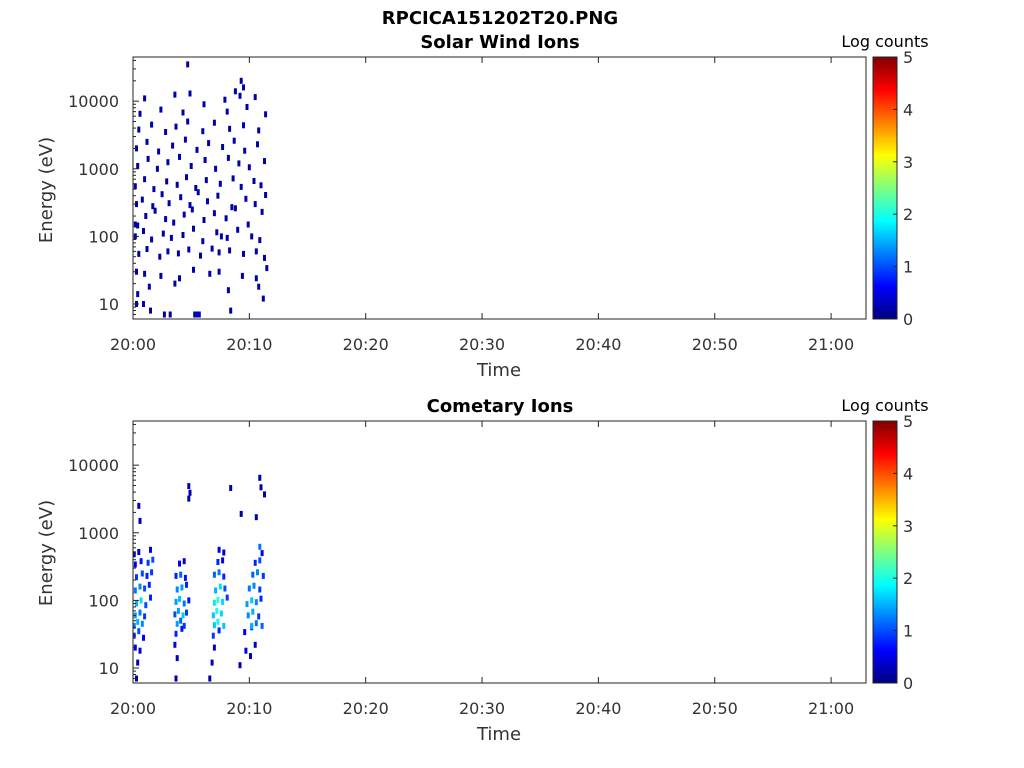 The height and width of the screenshot is (768, 1024). Describe the element at coordinates (908, 109) in the screenshot. I see `colorbar-tick-label: 4` at that location.